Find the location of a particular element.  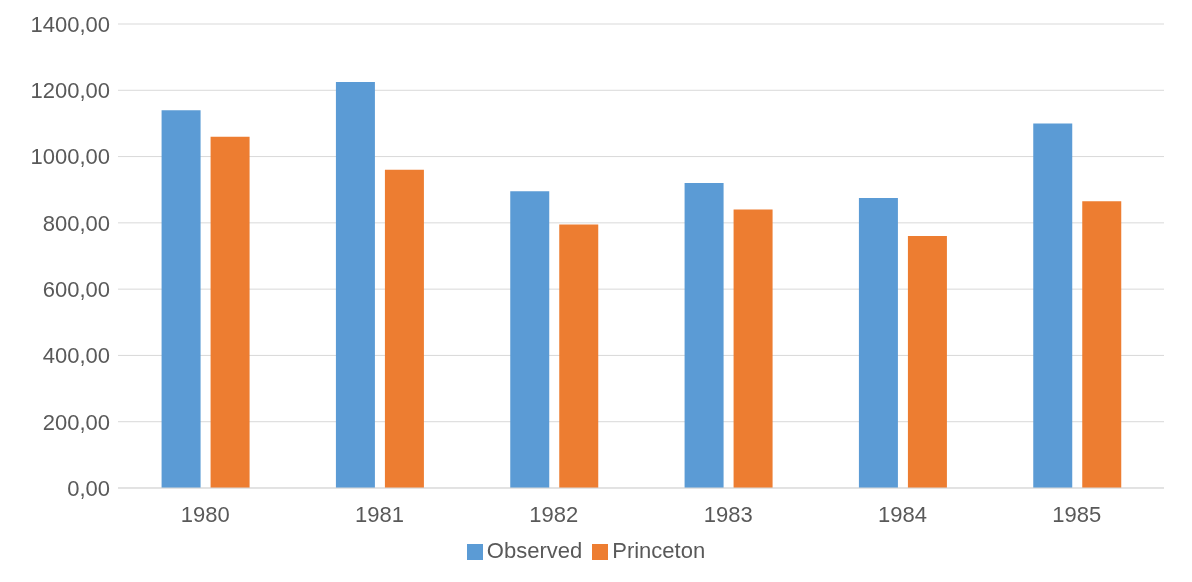

legend-label: Observed is located at coordinates (534, 550).